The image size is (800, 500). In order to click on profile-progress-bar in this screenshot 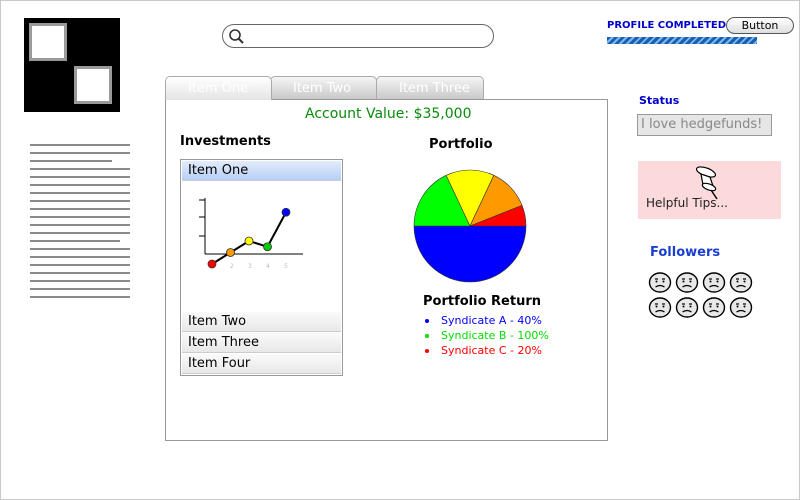, I will do `click(682, 40)`.